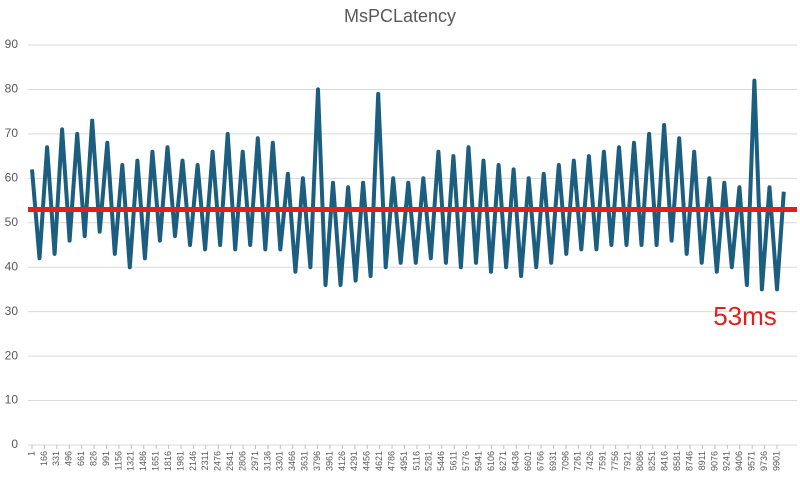  What do you see at coordinates (12, 266) in the screenshot?
I see `y-tick-label: 40` at bounding box center [12, 266].